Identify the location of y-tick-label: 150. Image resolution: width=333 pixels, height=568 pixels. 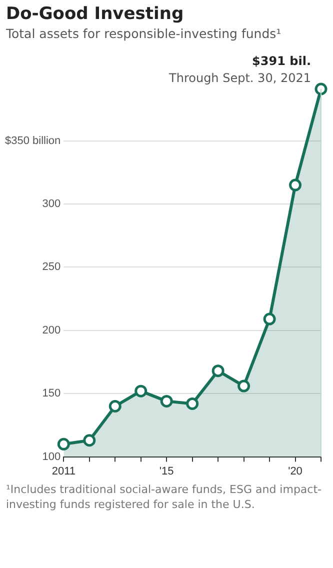
(51, 394).